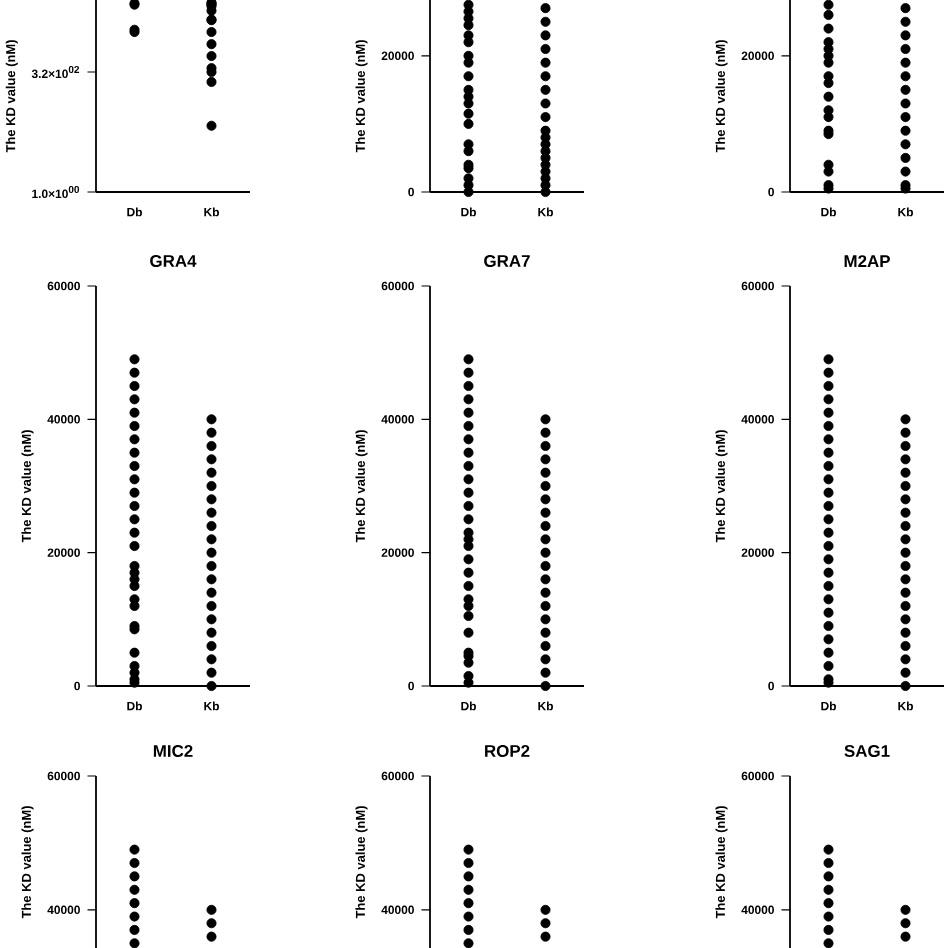  Describe the element at coordinates (507, 261) in the screenshot. I see `chart-title: GRA7` at that location.